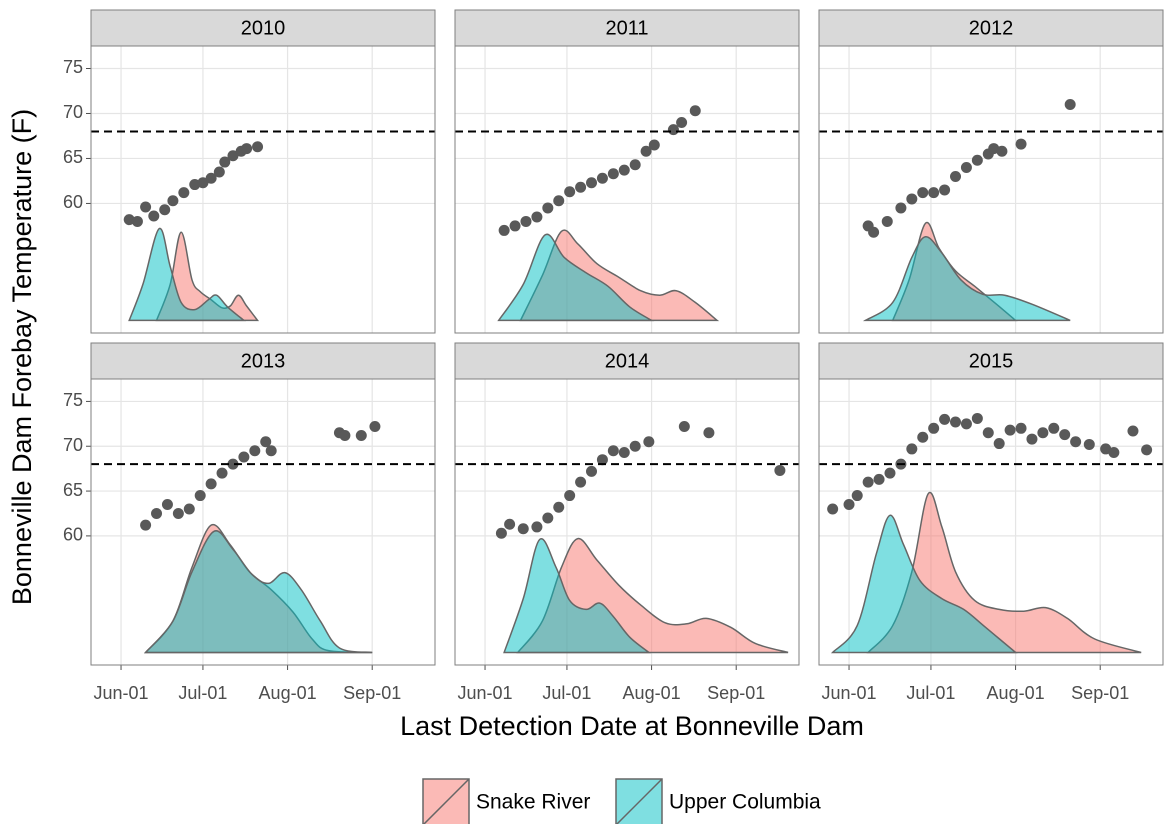  I want to click on x-axis-title: Last Detection Date at Bonneville Dam, so click(632, 726).